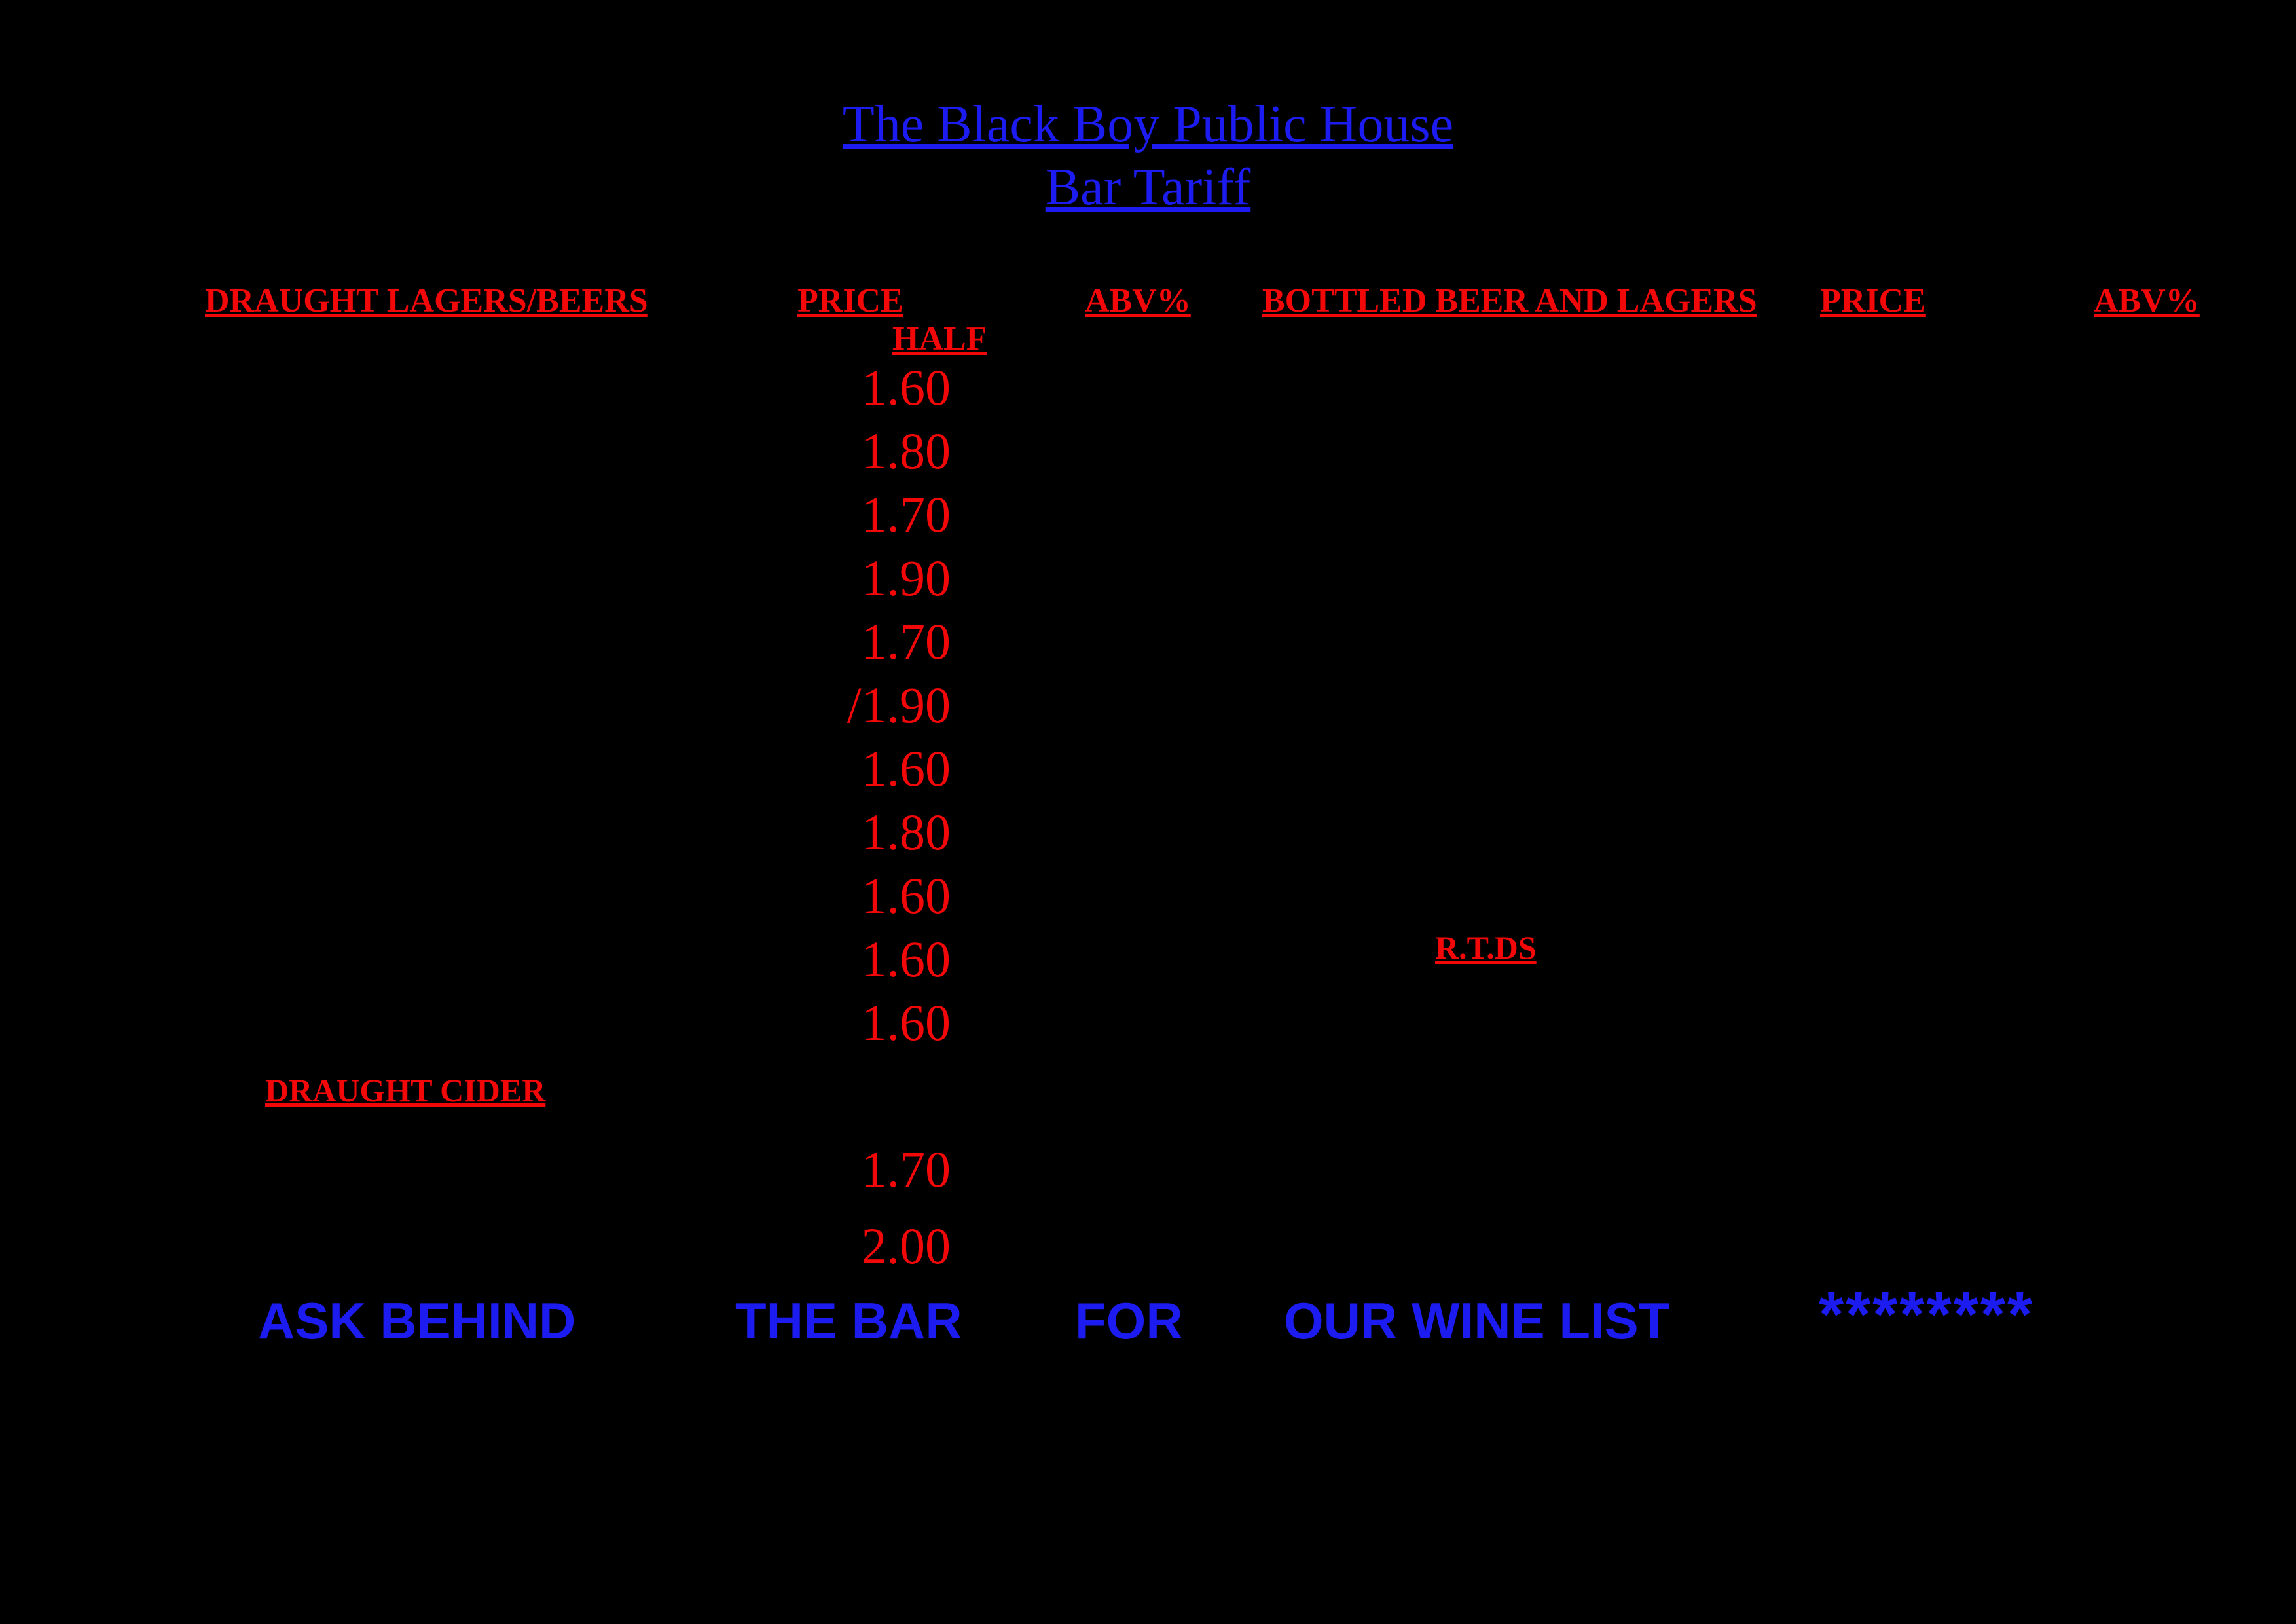 Image resolution: width=2296 pixels, height=1624 pixels. What do you see at coordinates (906, 577) in the screenshot?
I see `half-price-value: 1.90` at bounding box center [906, 577].